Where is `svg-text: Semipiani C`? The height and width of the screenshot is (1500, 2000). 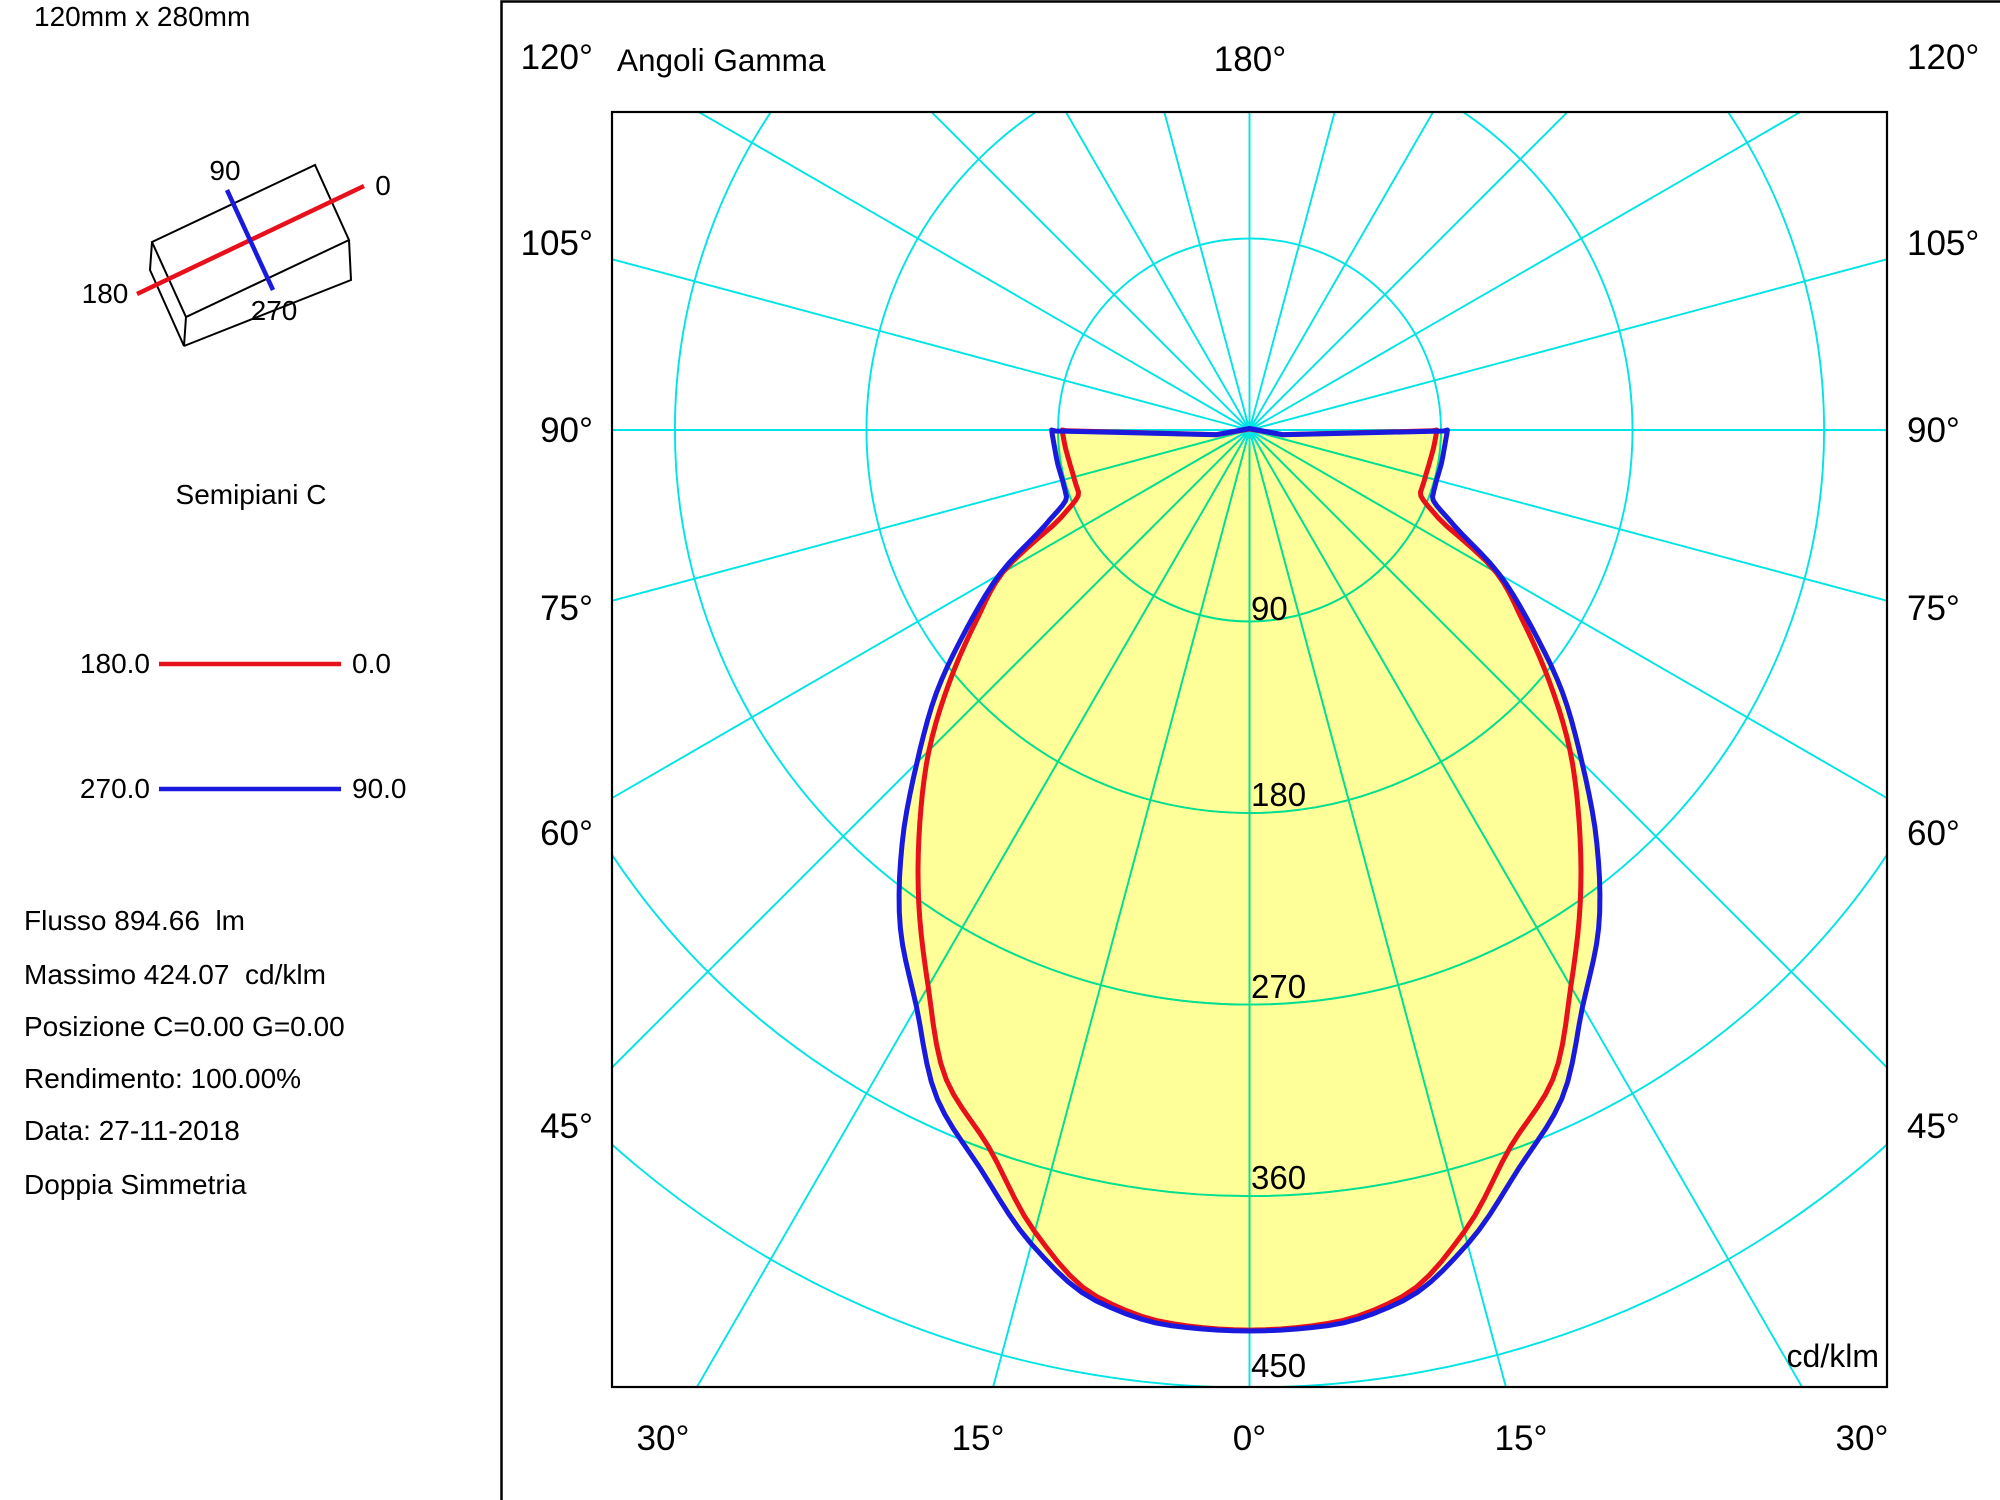
svg-text: Semipiani C is located at coordinates (251, 494).